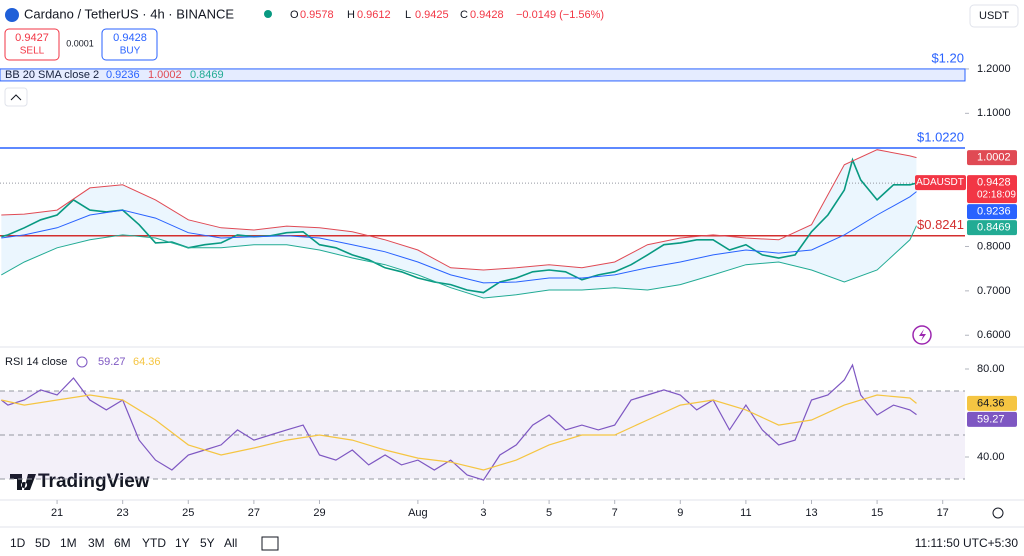 The height and width of the screenshot is (556, 1024). I want to click on market-status, so click(268, 14).